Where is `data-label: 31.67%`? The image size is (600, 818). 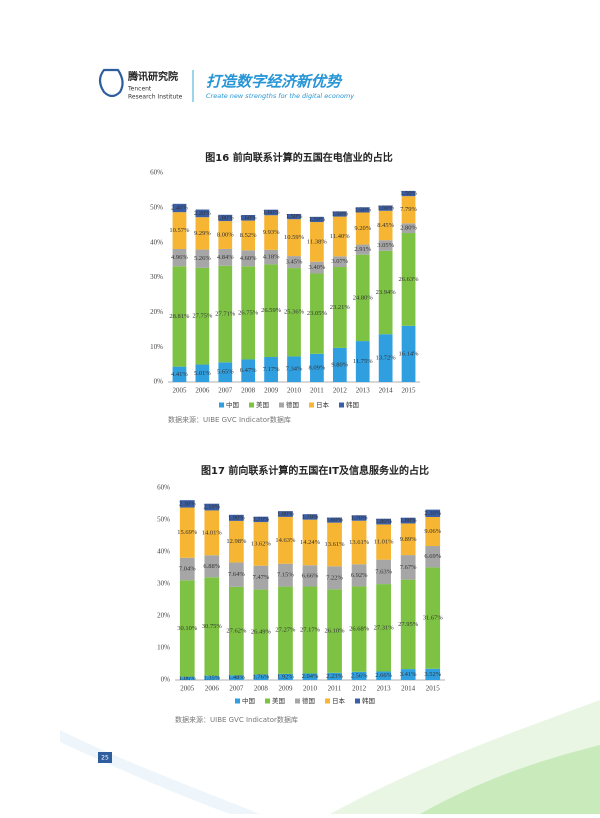
data-label: 31.67% is located at coordinates (433, 618).